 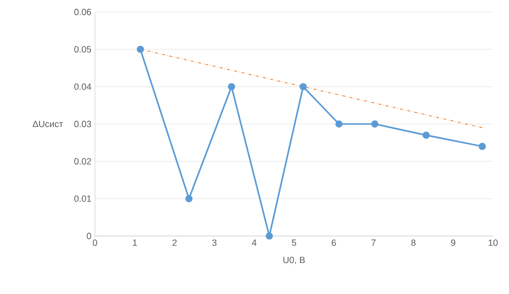 What do you see at coordinates (294, 243) in the screenshot?
I see `x-tick-label: 5` at bounding box center [294, 243].